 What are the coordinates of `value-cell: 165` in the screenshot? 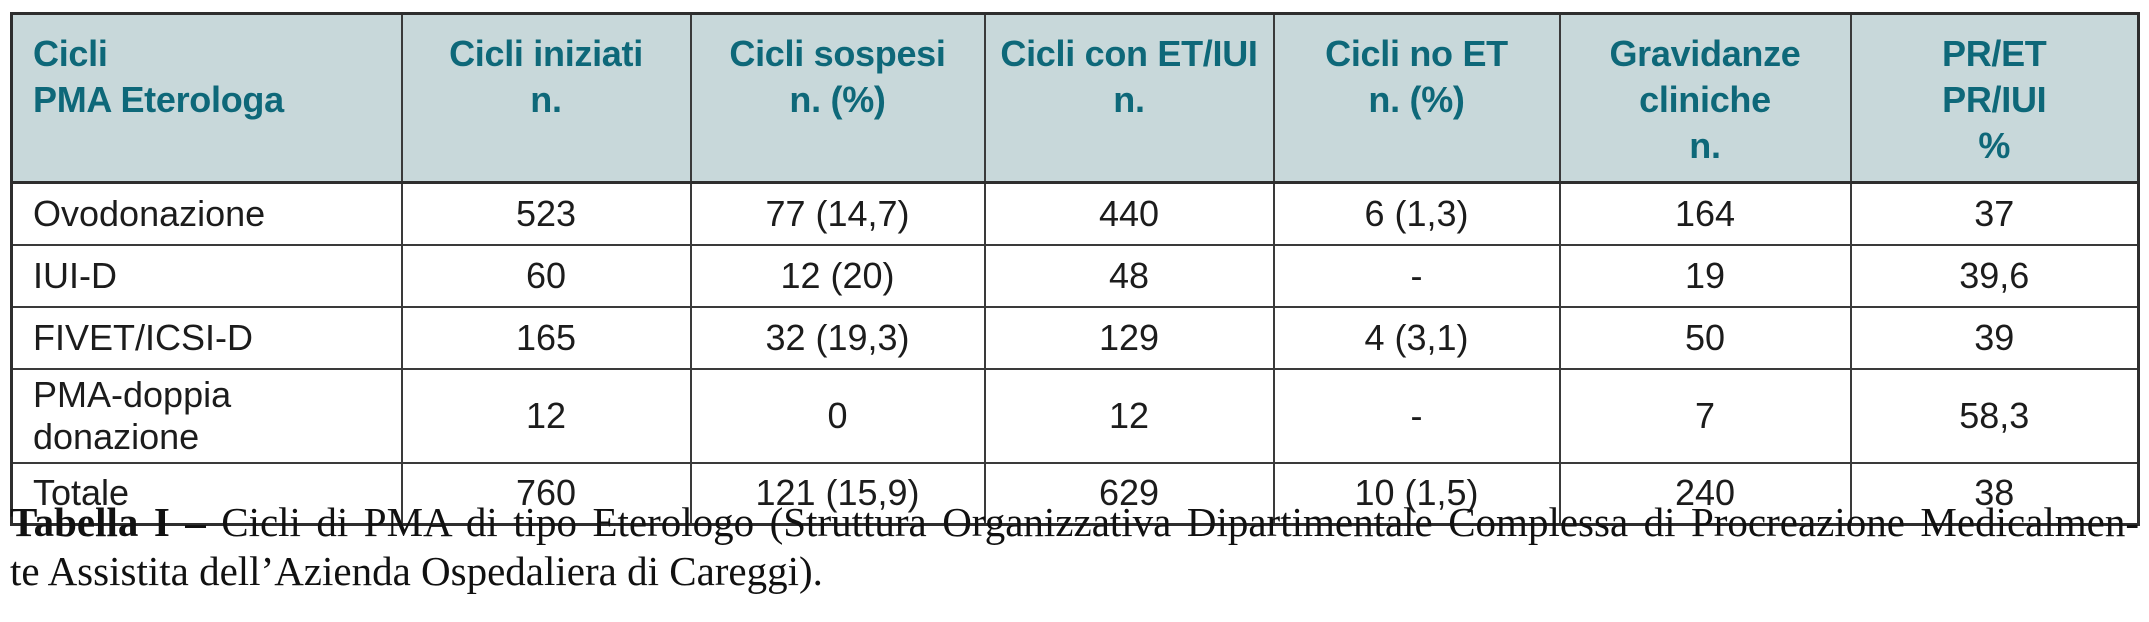 It's located at (546, 337).